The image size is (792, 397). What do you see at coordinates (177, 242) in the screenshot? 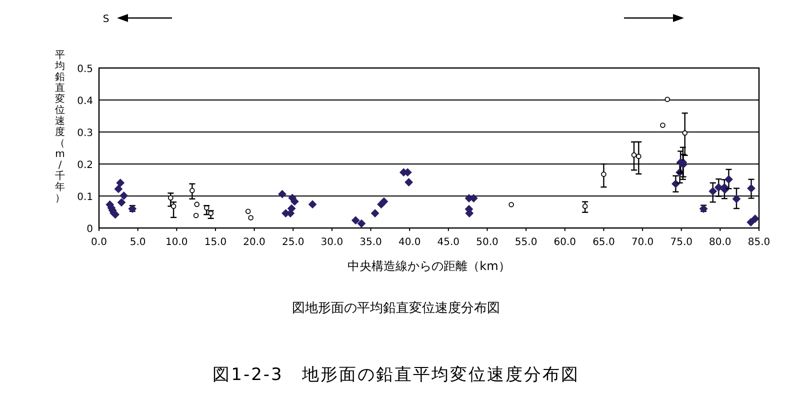
I see `x-tick-label: 10.0` at bounding box center [177, 242].